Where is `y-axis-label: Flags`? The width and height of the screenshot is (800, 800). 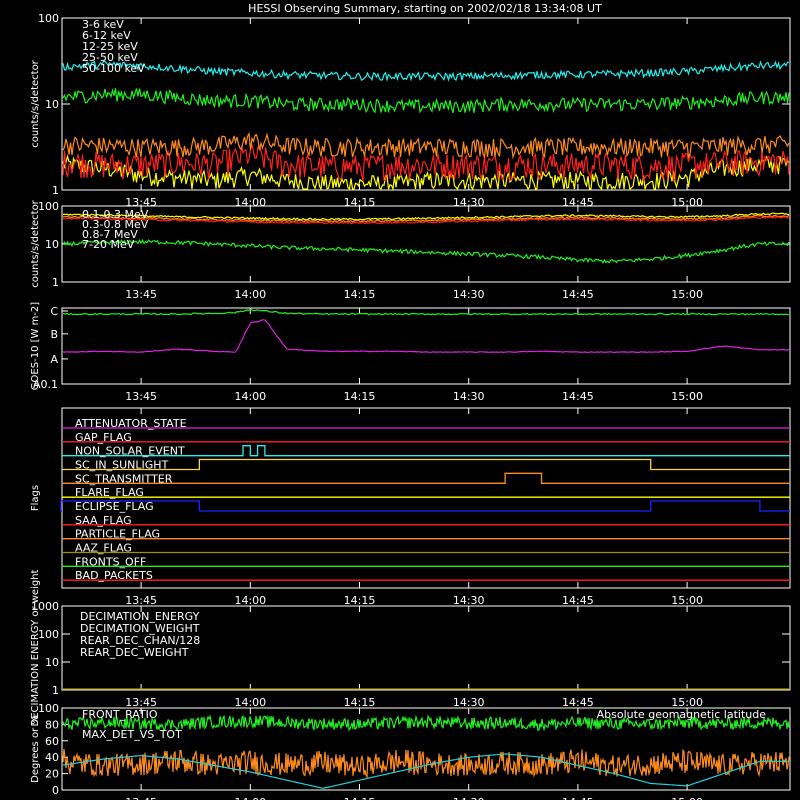
y-axis-label: Flags is located at coordinates (35, 498).